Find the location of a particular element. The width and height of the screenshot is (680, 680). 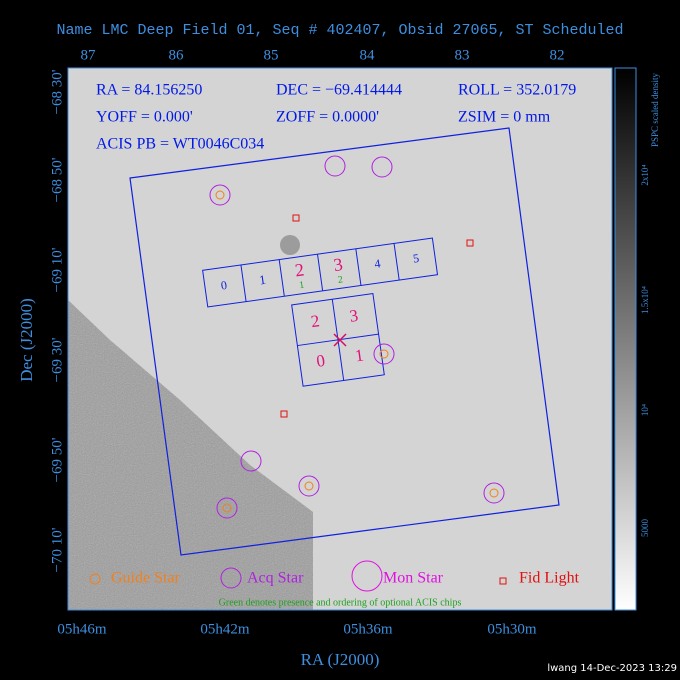

colorbar-tick: 2x10⁴ is located at coordinates (645, 174).